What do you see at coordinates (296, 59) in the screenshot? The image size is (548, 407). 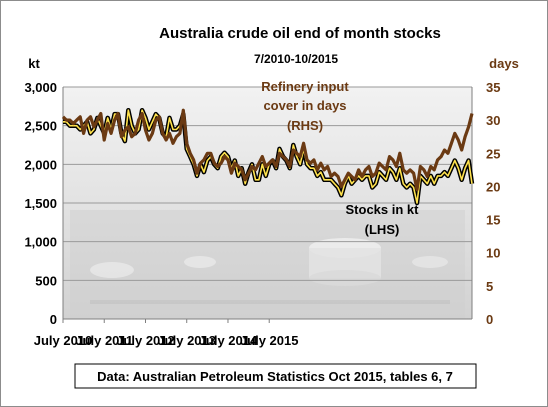 I see `chart-subtitle: 7/2010-10/2015` at bounding box center [296, 59].